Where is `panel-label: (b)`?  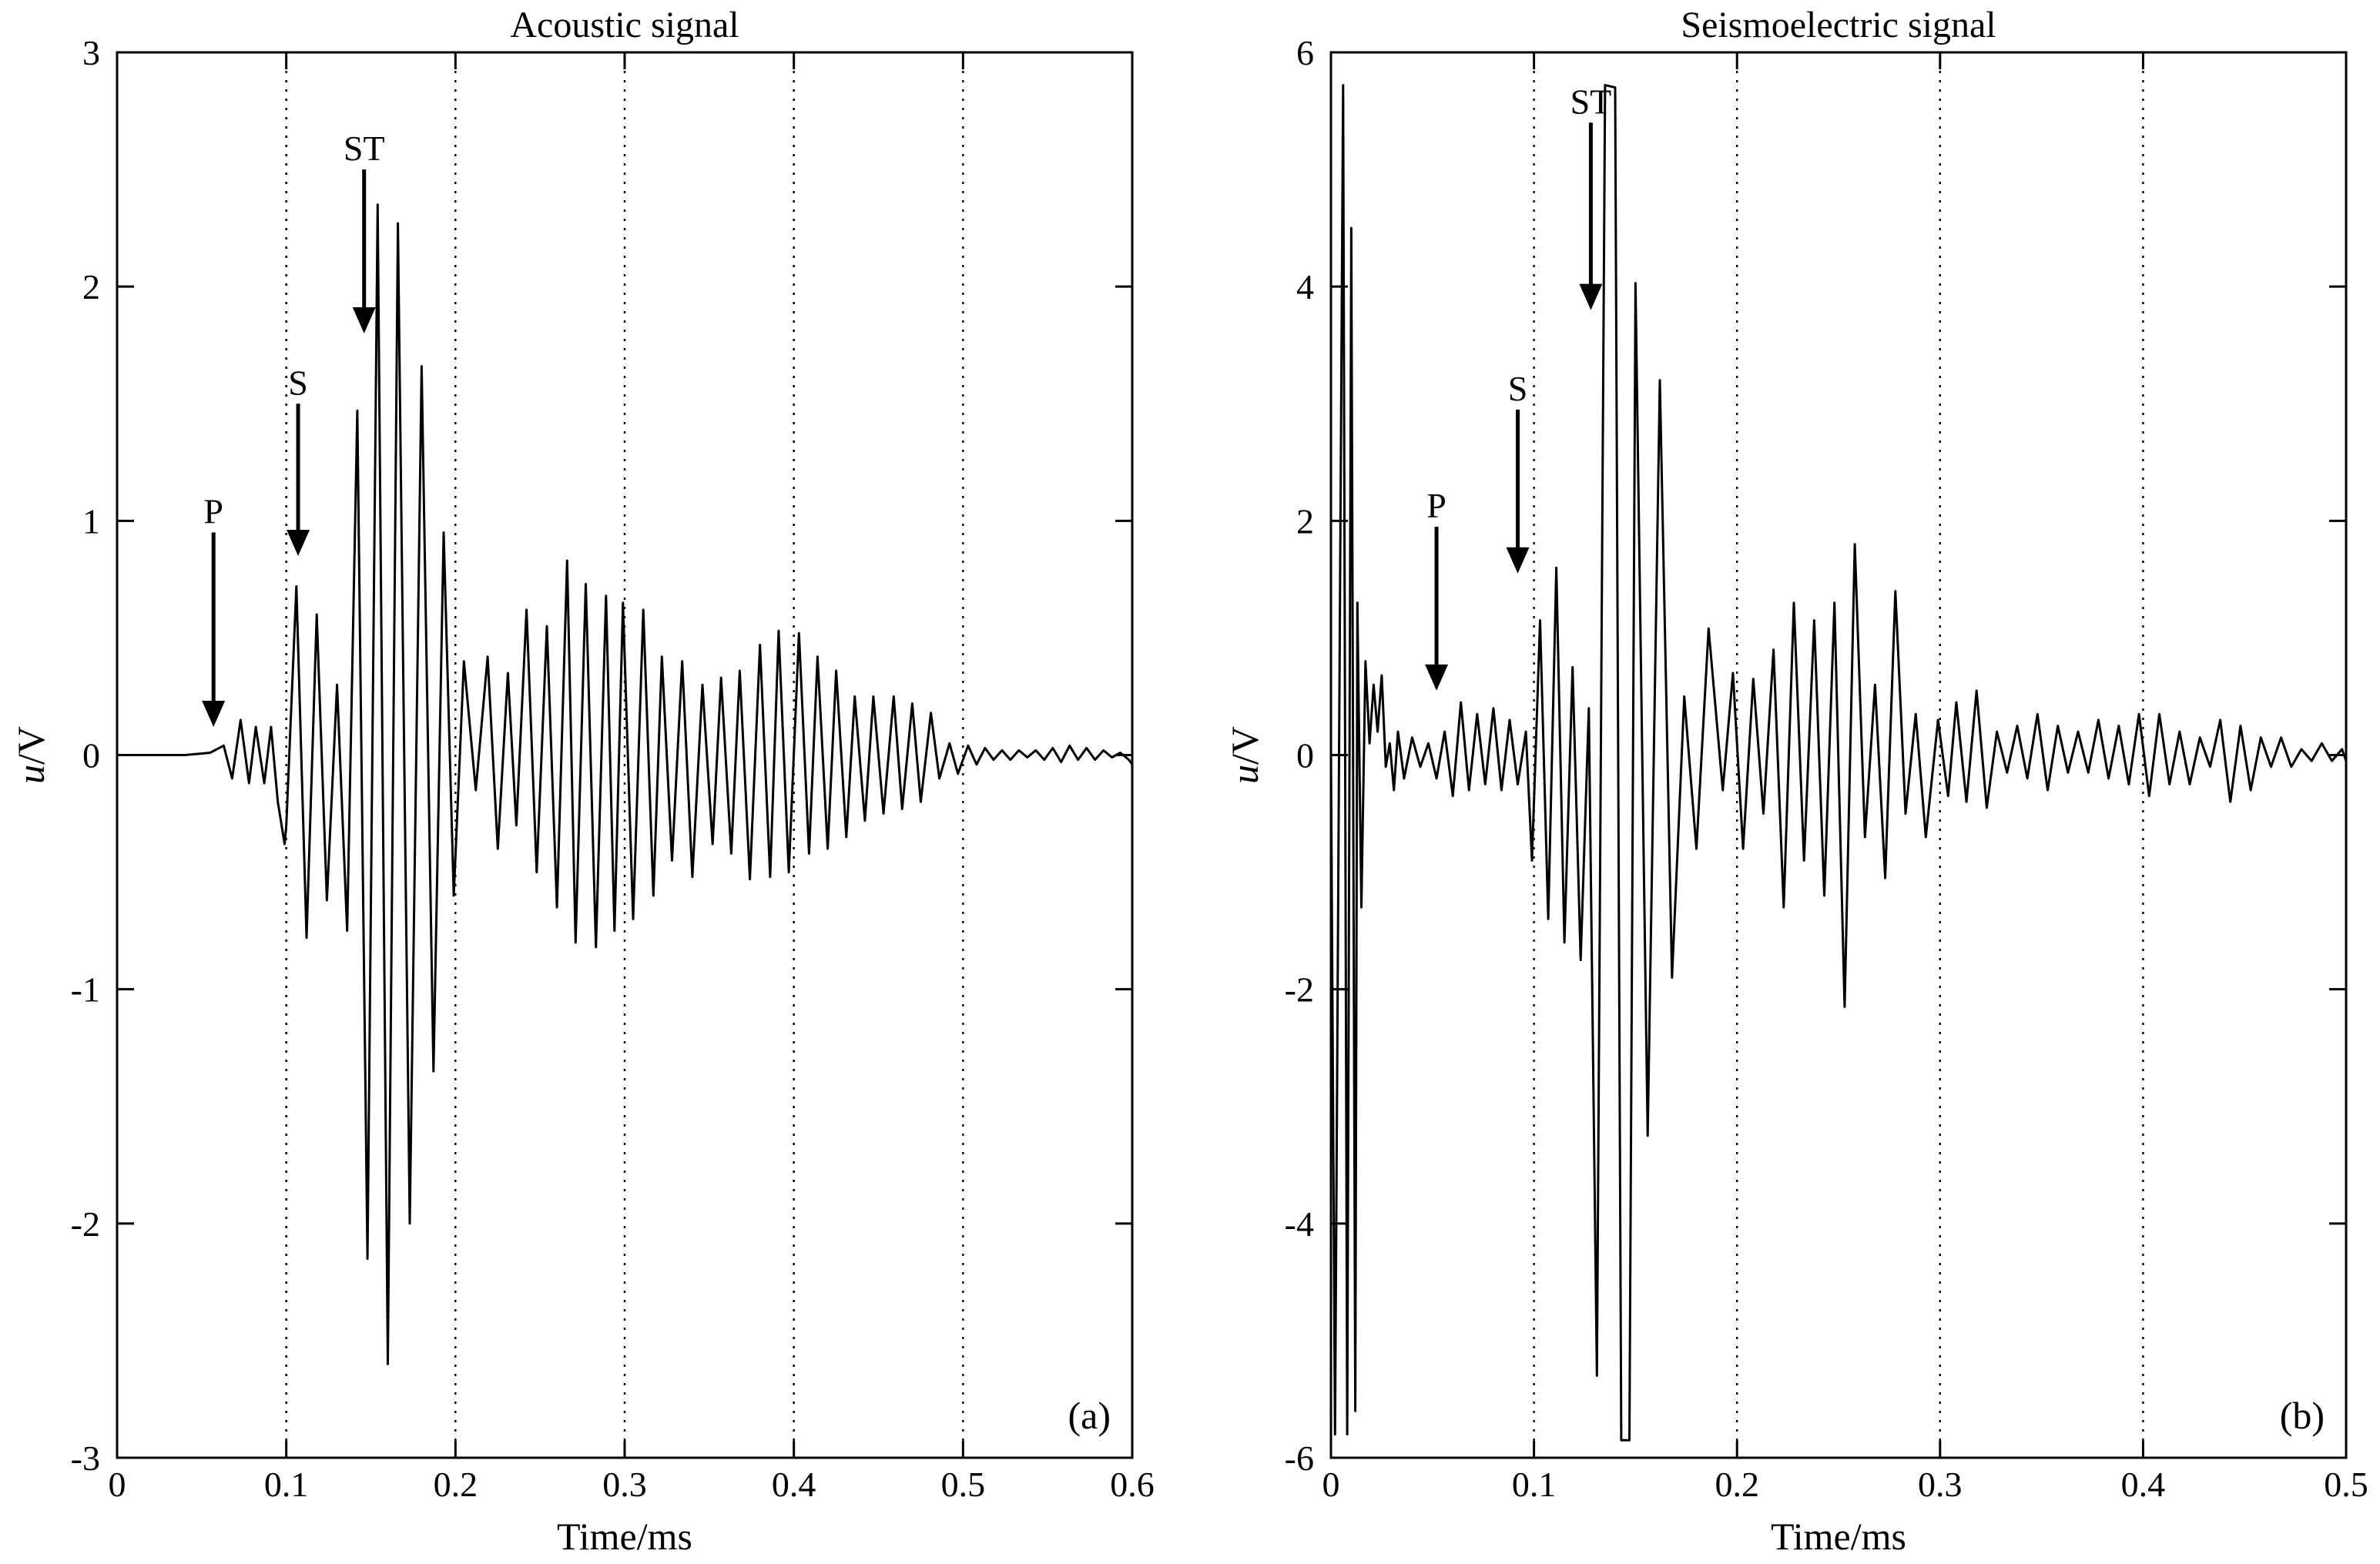 panel-label: (b) is located at coordinates (2302, 1415).